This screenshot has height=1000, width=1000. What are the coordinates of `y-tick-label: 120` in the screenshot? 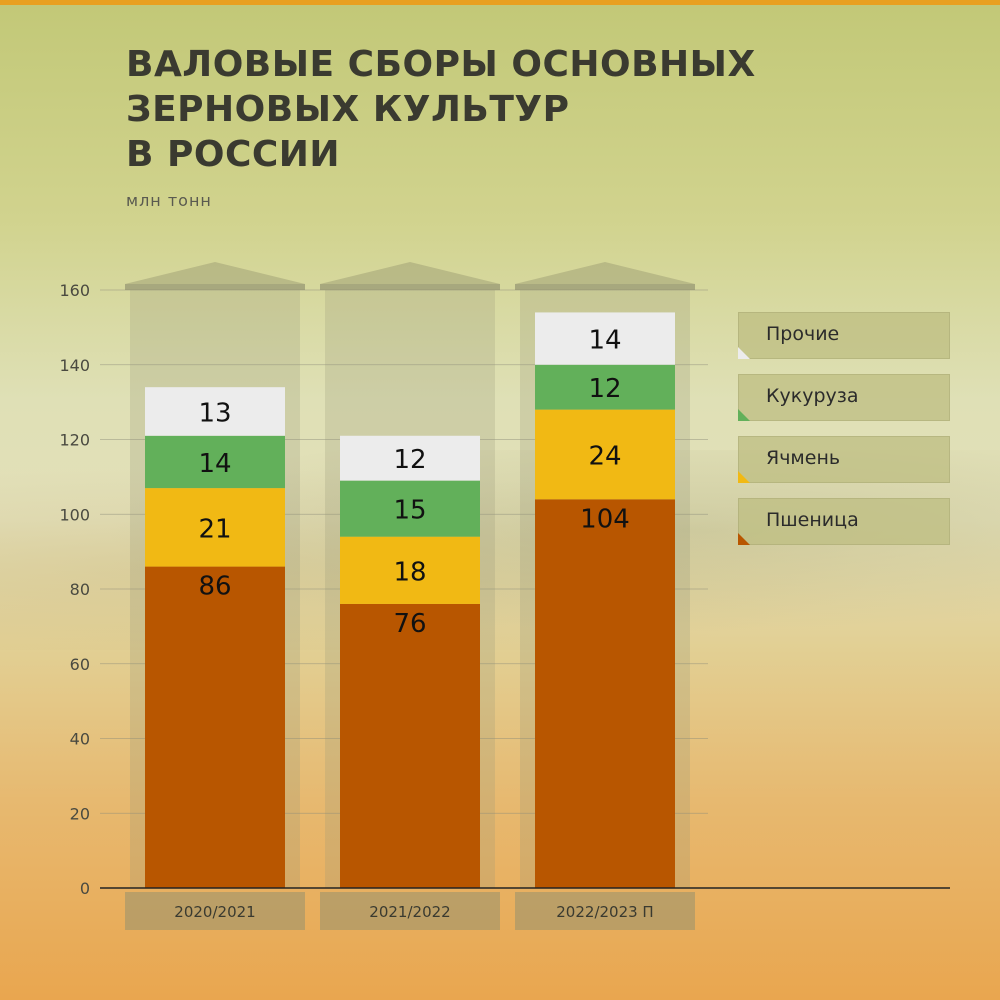 It's located at (74, 440).